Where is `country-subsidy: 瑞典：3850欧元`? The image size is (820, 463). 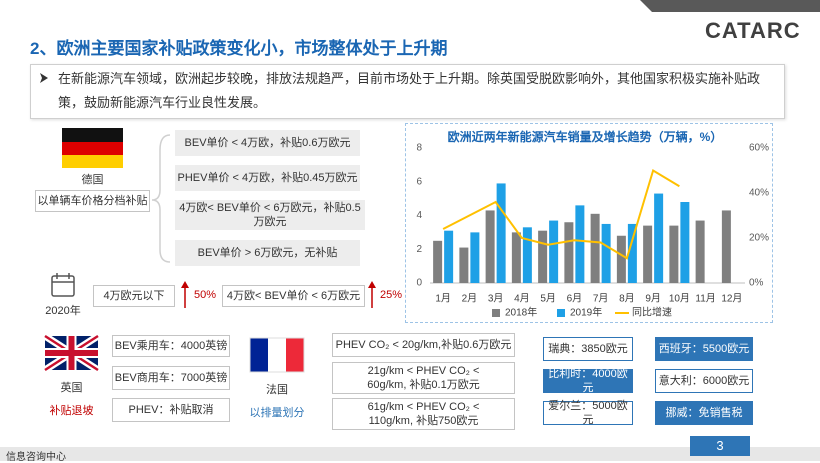
country-subsidy: 瑞典：3850欧元 is located at coordinates (588, 349).